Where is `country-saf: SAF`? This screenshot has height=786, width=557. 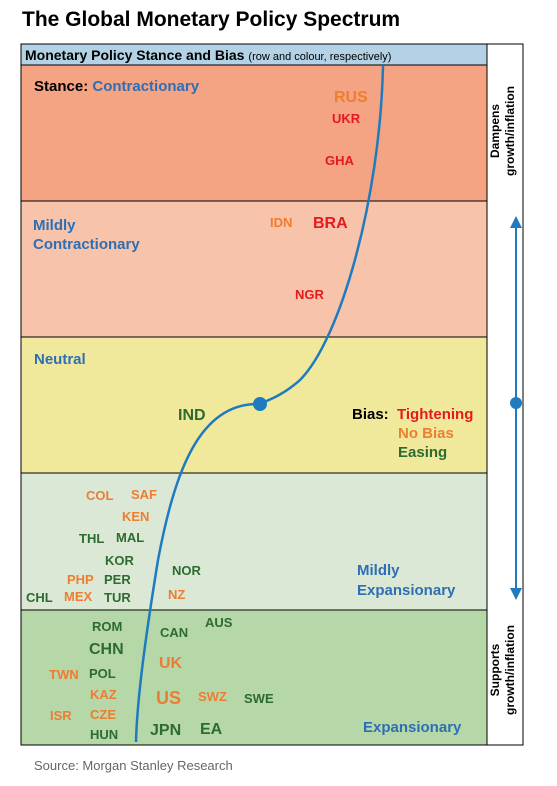
country-saf: SAF is located at coordinates (144, 494).